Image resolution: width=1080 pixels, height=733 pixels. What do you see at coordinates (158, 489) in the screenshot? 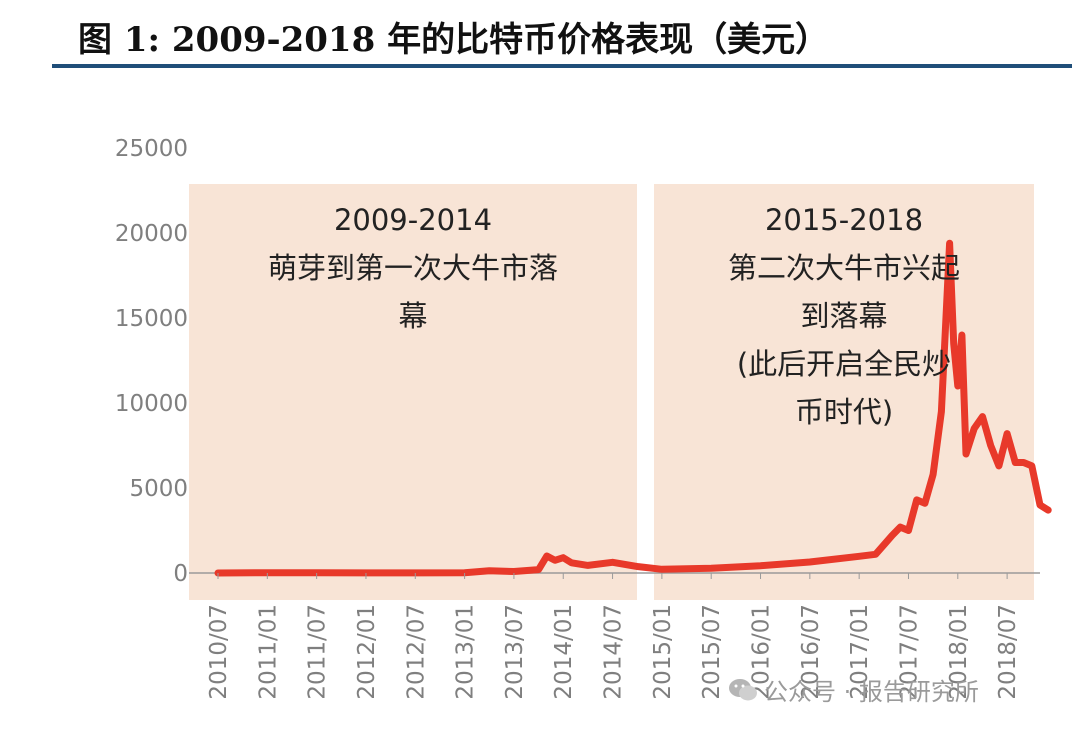
I see `y-tick-label: 5000` at bounding box center [158, 489].